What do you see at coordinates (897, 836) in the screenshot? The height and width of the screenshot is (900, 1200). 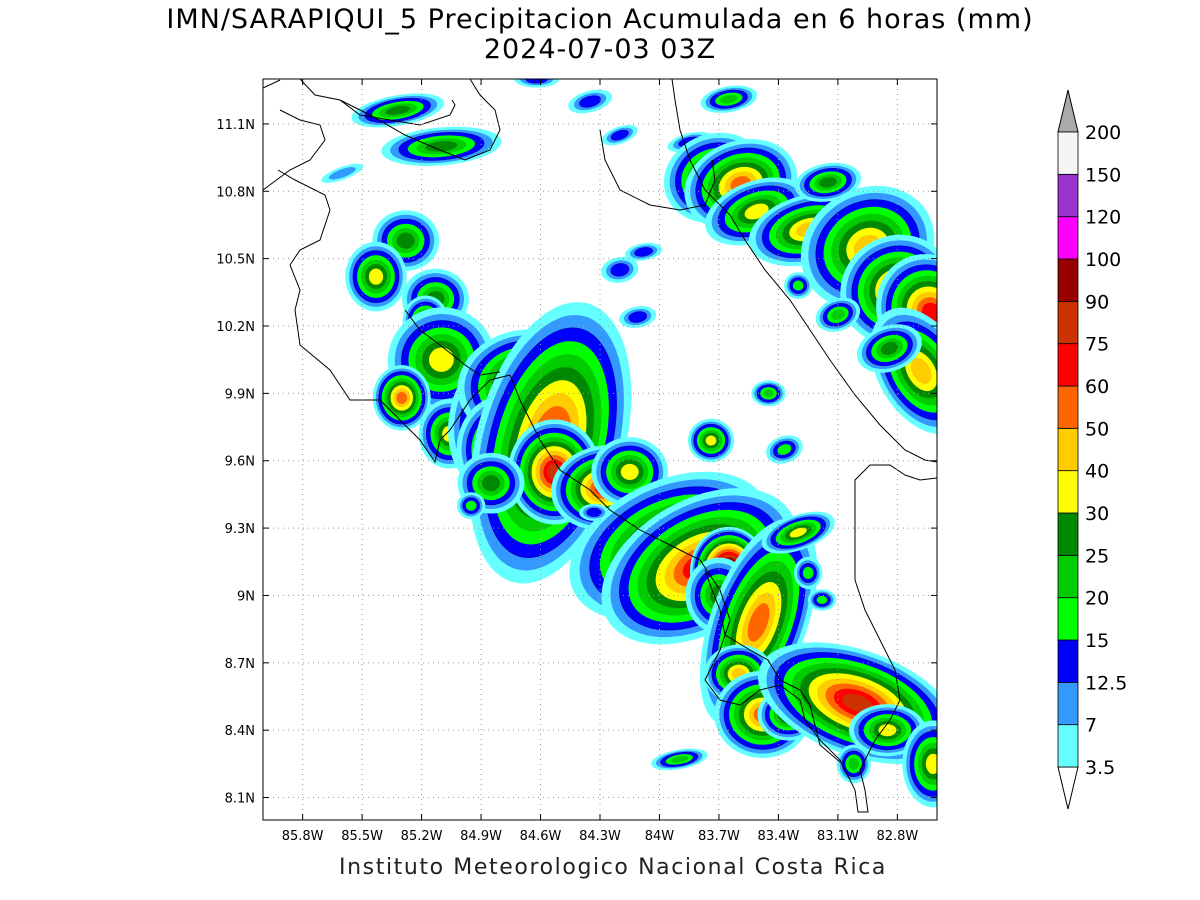 I see `x-tick-label: 82.8W` at bounding box center [897, 836].